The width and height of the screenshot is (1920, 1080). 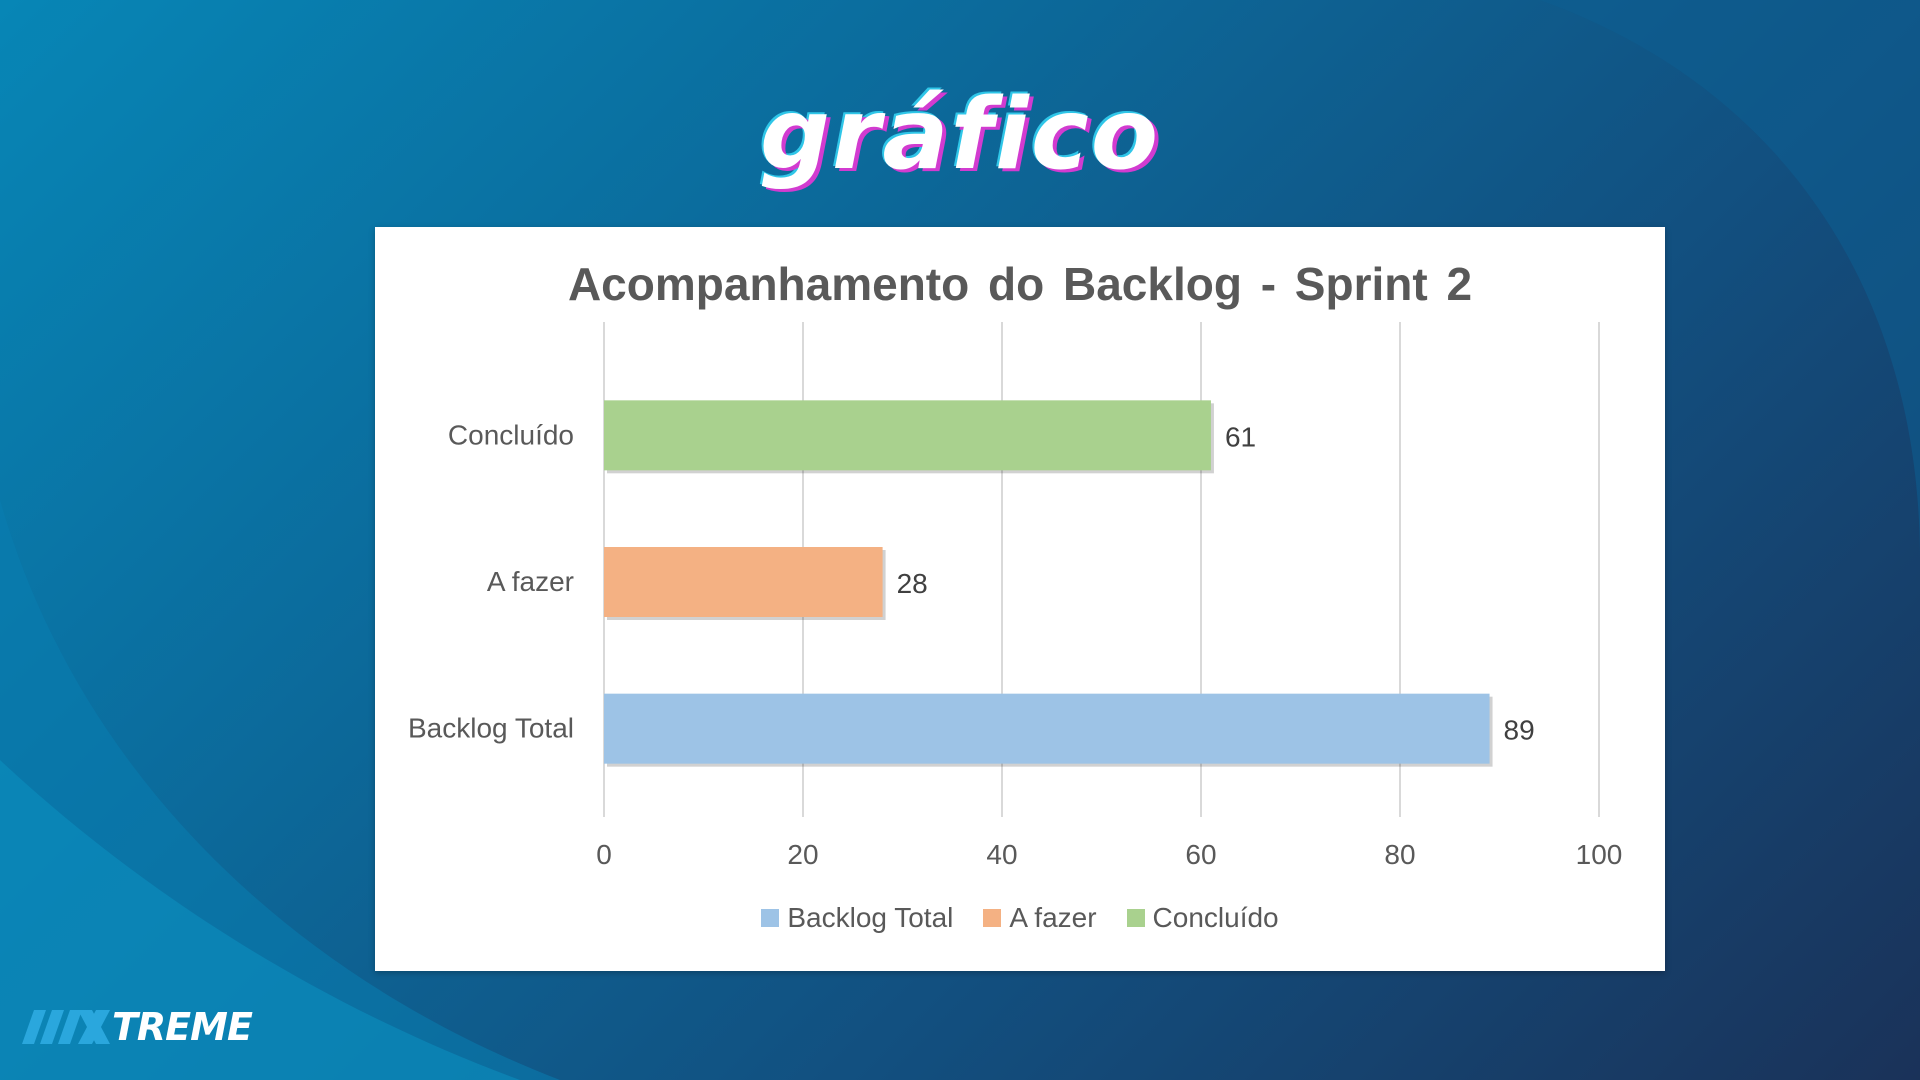 What do you see at coordinates (1599, 854) in the screenshot?
I see `x-tick-label: 100` at bounding box center [1599, 854].